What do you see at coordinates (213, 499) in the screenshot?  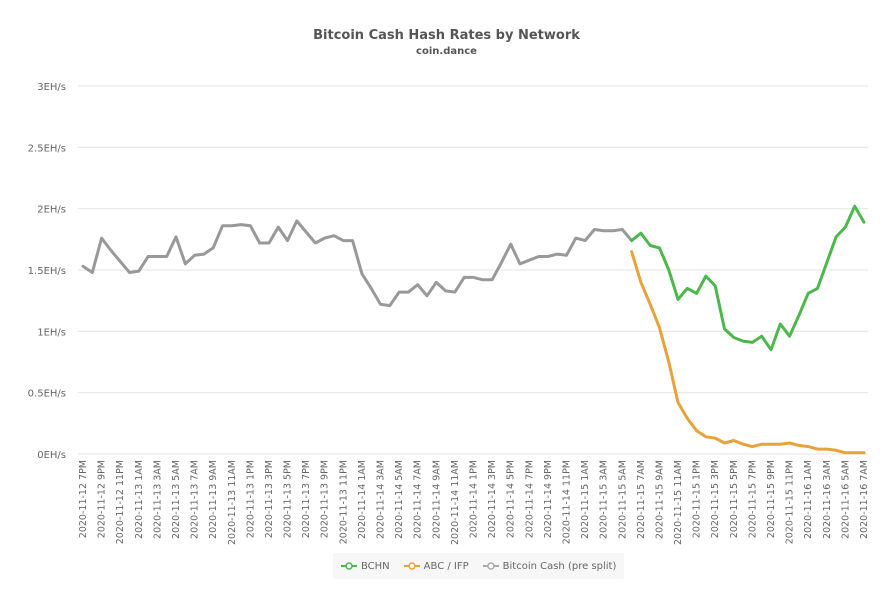 I see `x-tick-label: 2020-11-13 9AM` at bounding box center [213, 499].